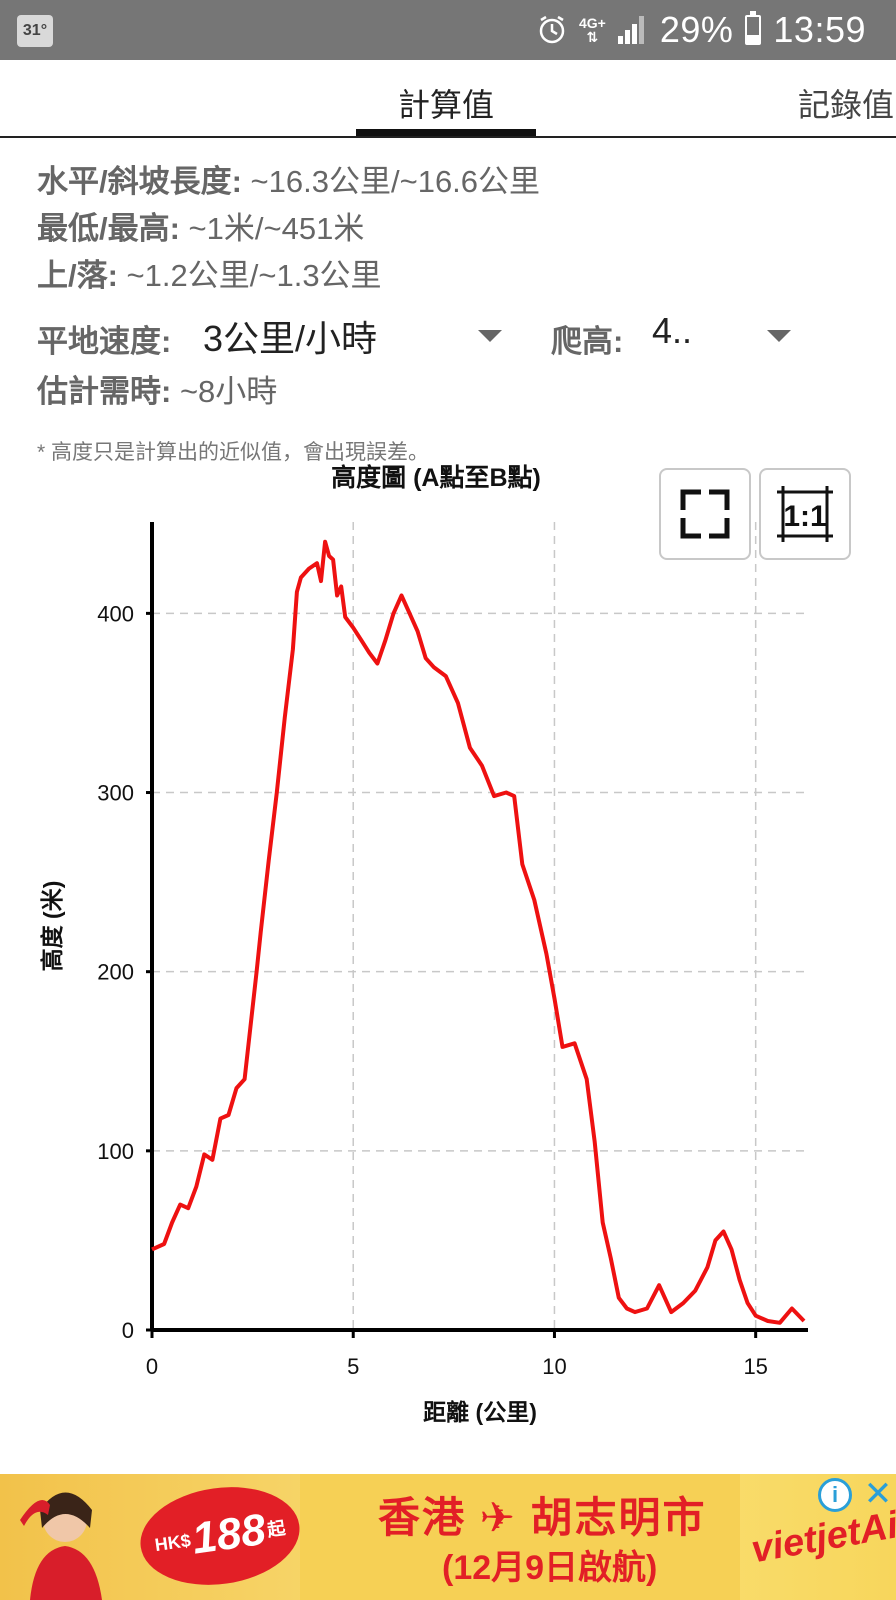 The image size is (896, 1600). I want to click on fullscreen-button, so click(705, 514).